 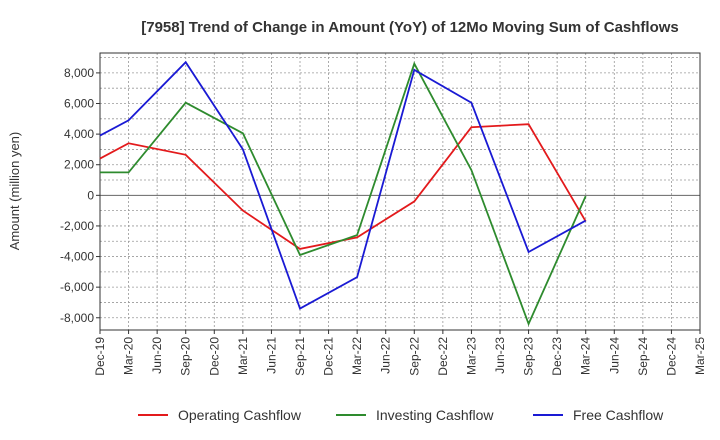 I want to click on x-tick-label: Jun-21, so click(x=271, y=355).